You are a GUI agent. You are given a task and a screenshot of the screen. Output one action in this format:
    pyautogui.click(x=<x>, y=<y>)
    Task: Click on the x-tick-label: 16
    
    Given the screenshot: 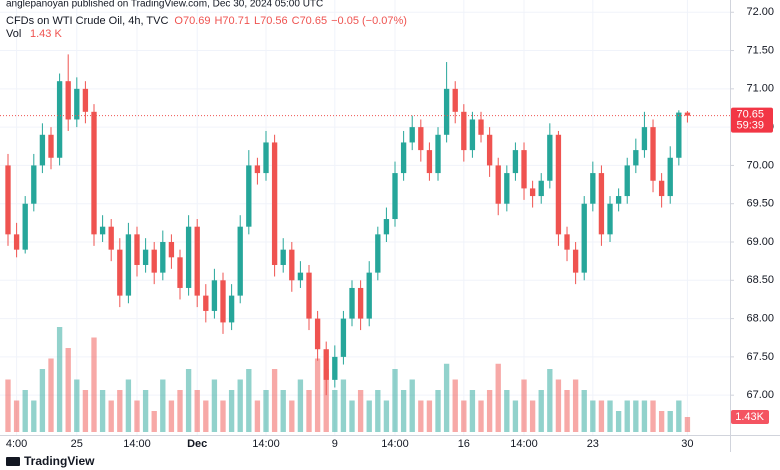 What is the action you would take?
    pyautogui.click(x=464, y=444)
    